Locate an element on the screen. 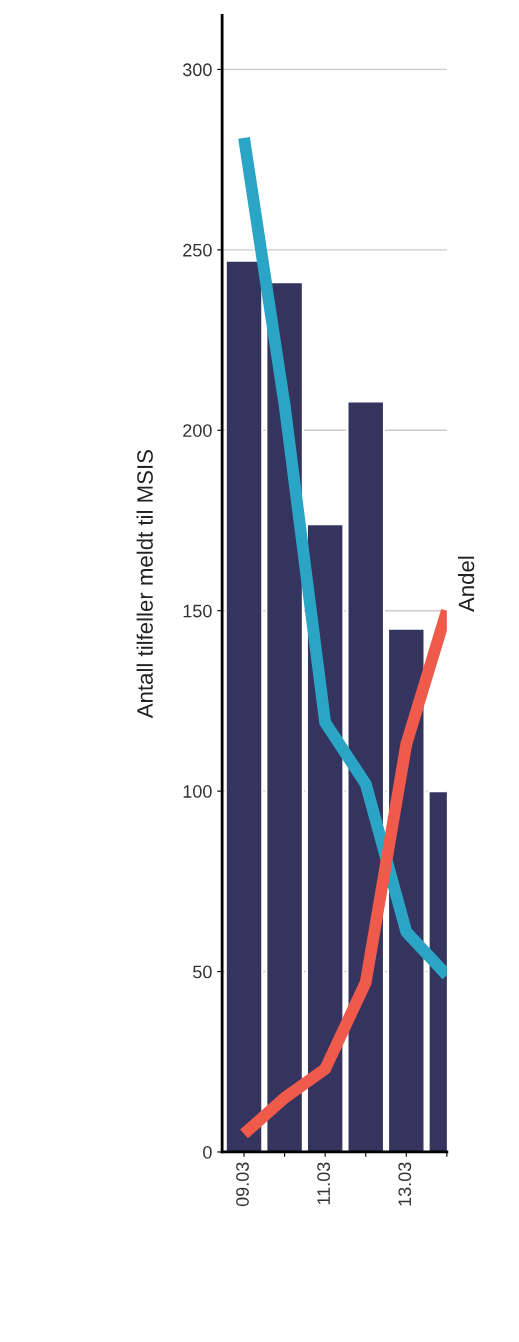 The height and width of the screenshot is (1342, 519). y-tick-label: 0 is located at coordinates (207, 1152).